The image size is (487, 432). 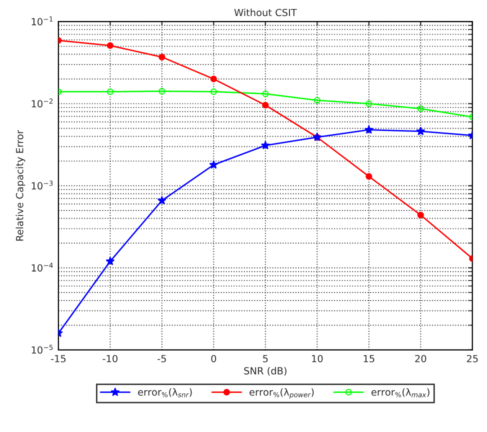 What do you see at coordinates (420, 358) in the screenshot?
I see `x-tick-label: 20` at bounding box center [420, 358].